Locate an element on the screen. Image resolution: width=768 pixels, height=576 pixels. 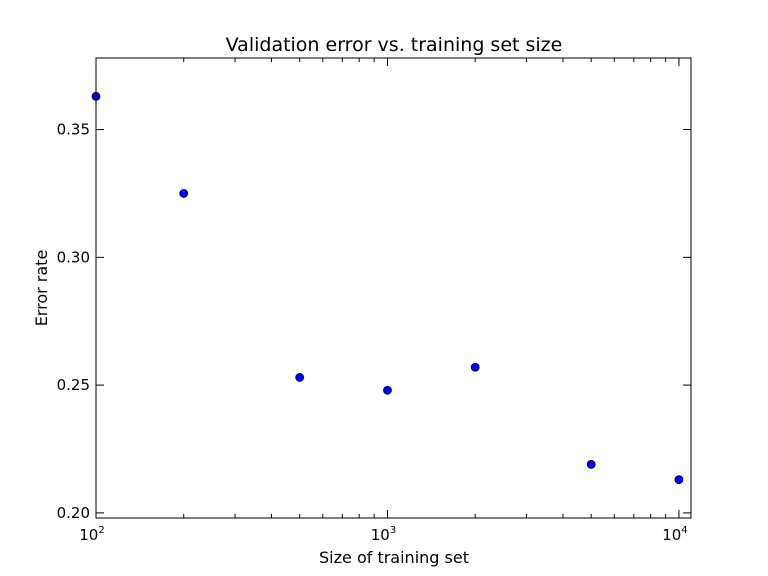
x-tick-exponent: 3 is located at coordinates (393, 530).